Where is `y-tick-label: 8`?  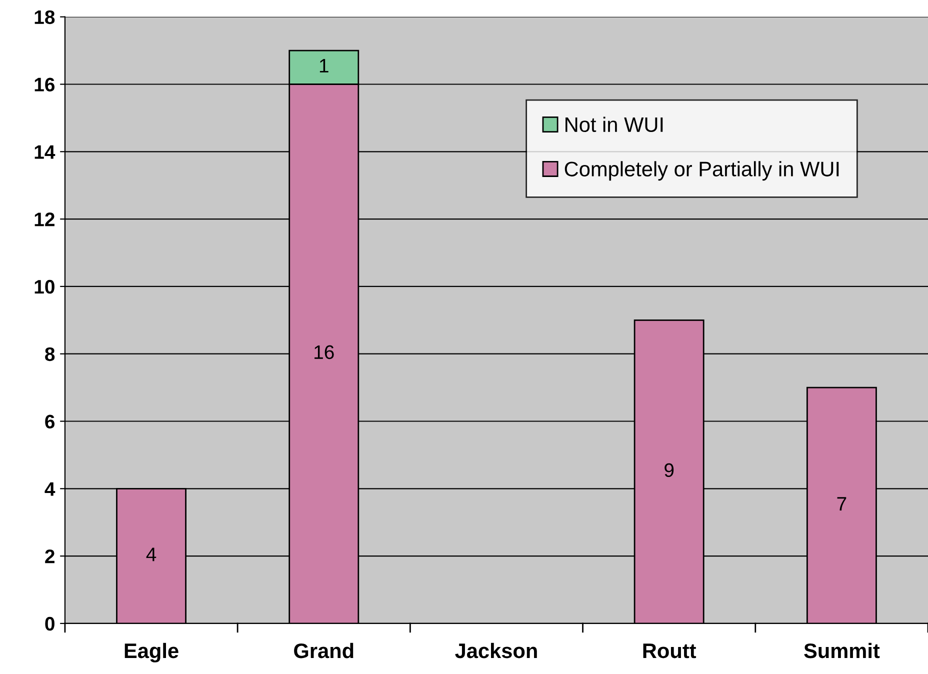 y-tick-label: 8 is located at coordinates (50, 354).